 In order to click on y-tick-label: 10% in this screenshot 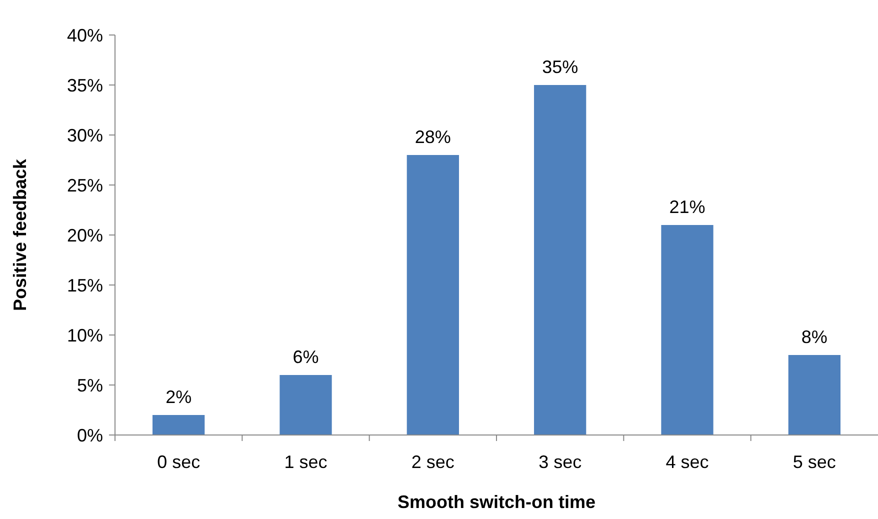, I will do `click(84, 335)`.